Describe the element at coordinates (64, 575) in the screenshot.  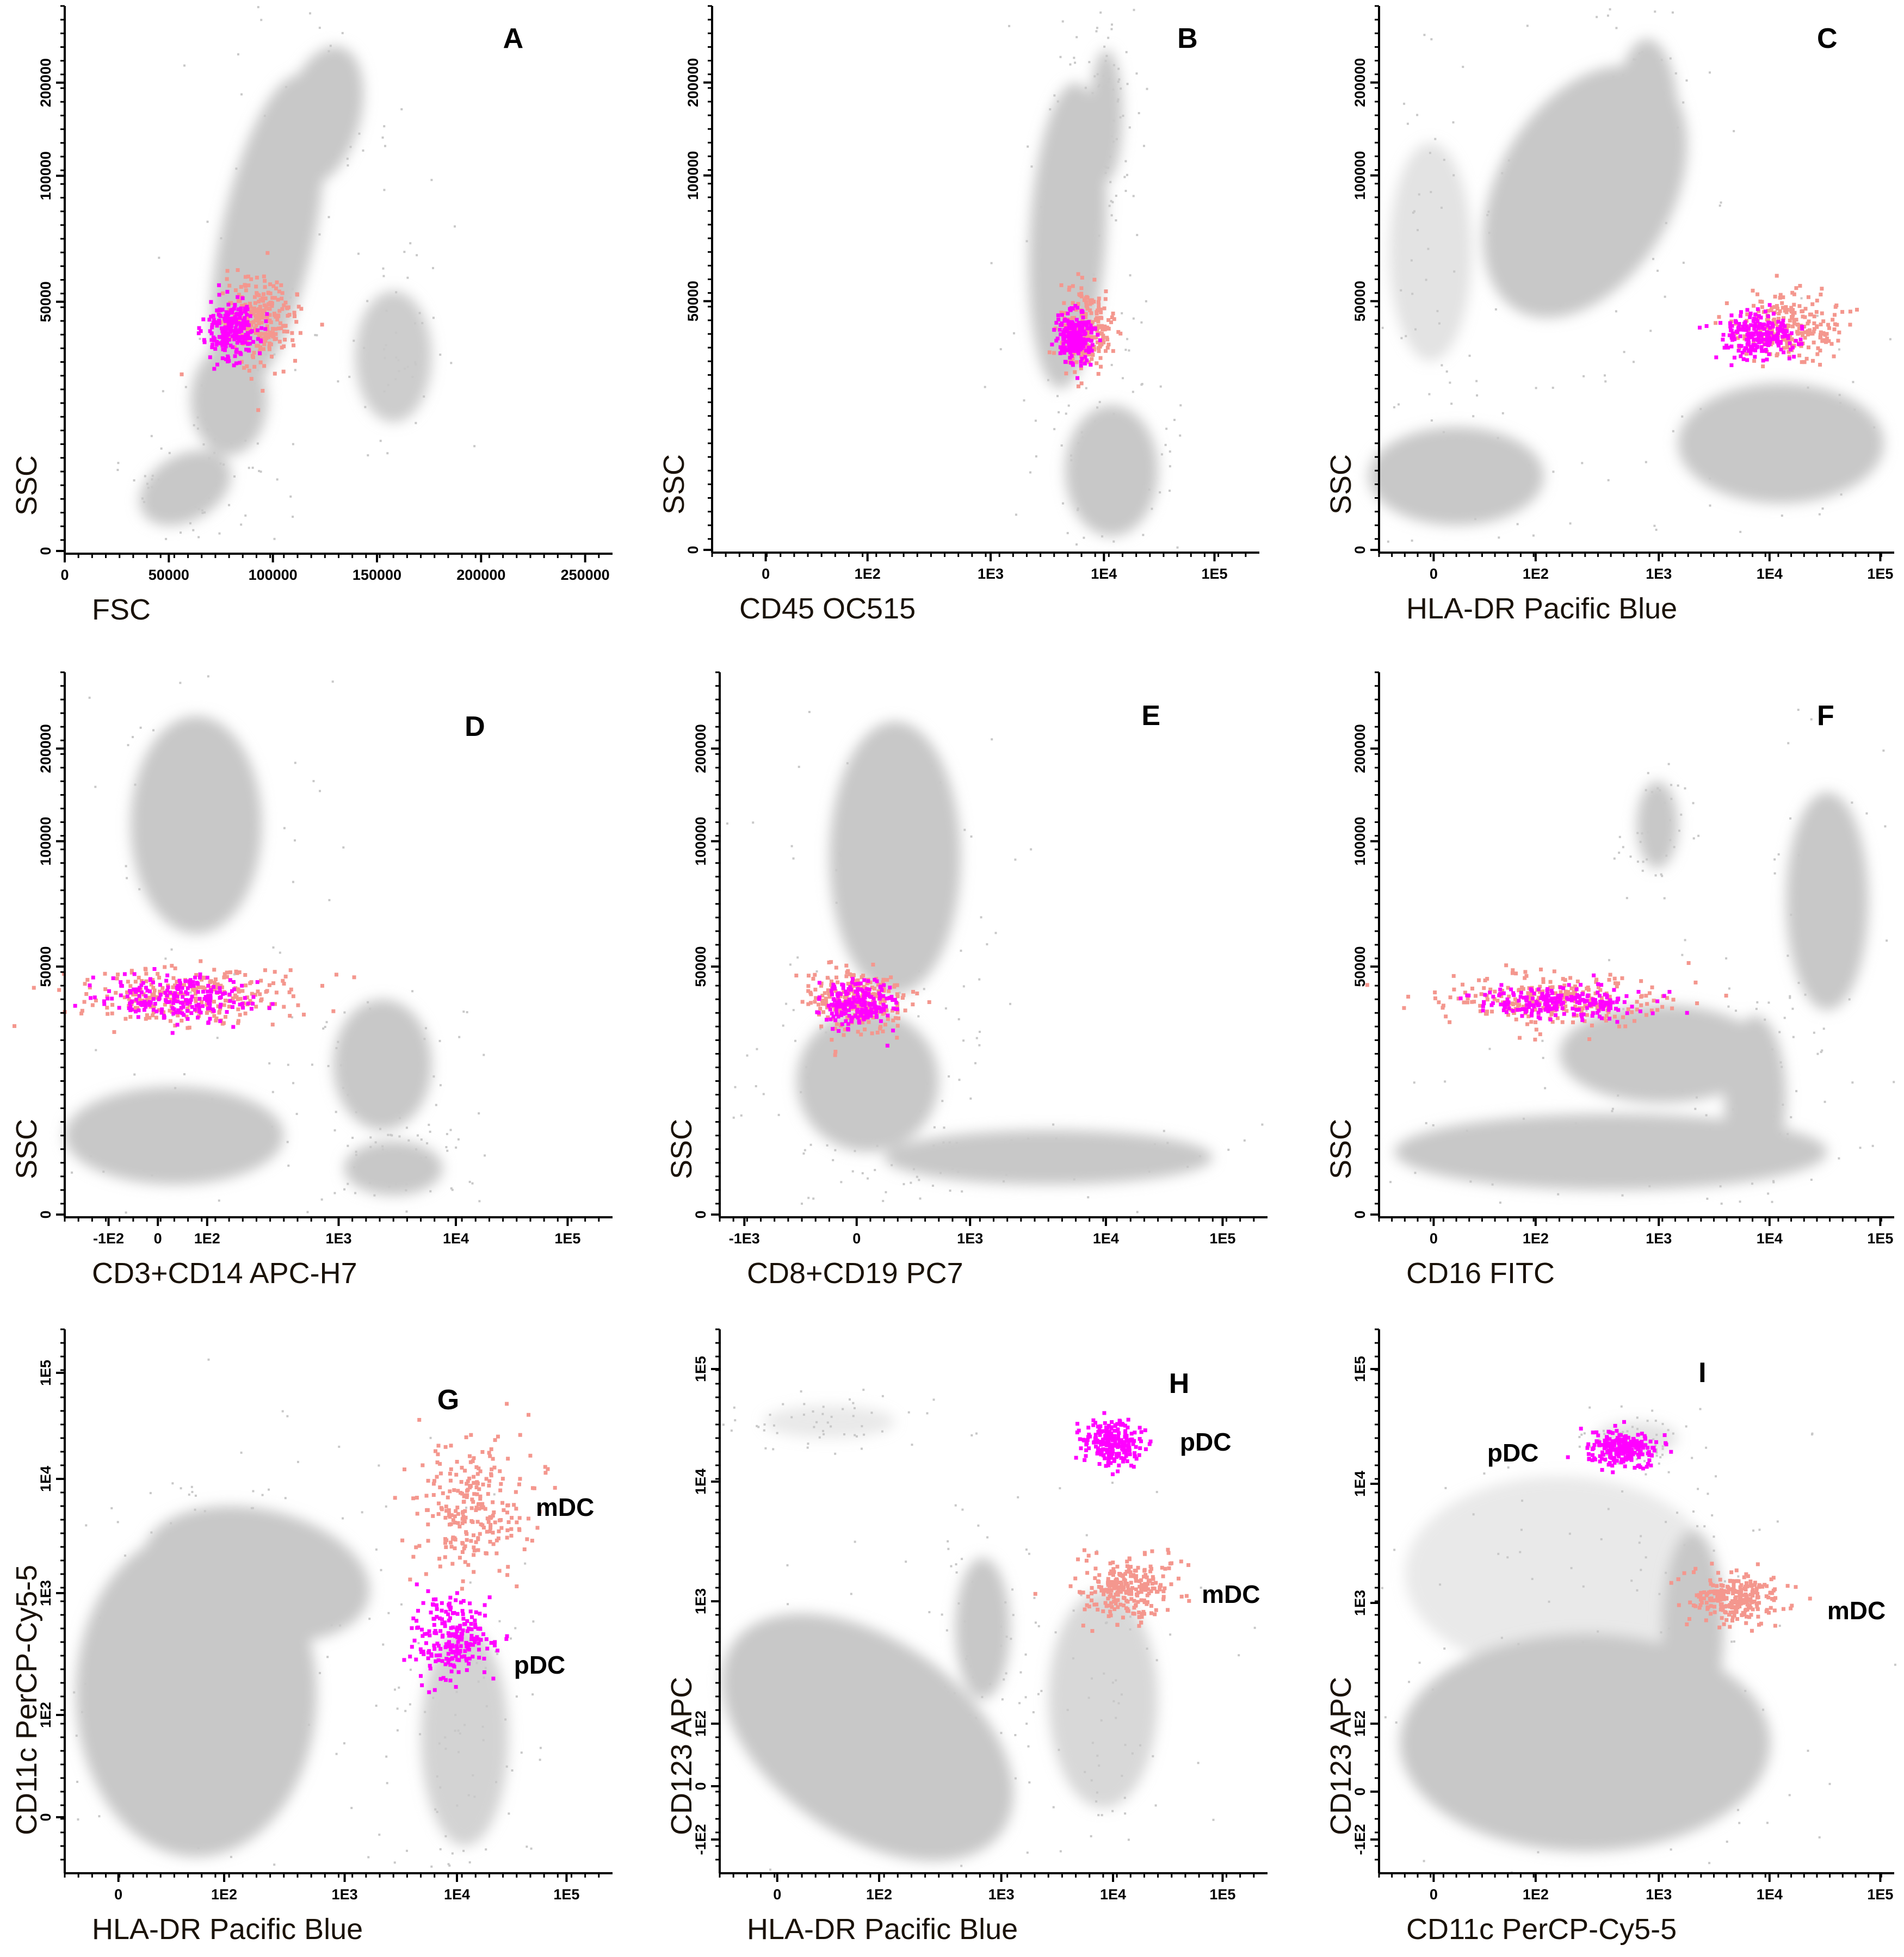
I see `x-tick-label: 0` at that location.